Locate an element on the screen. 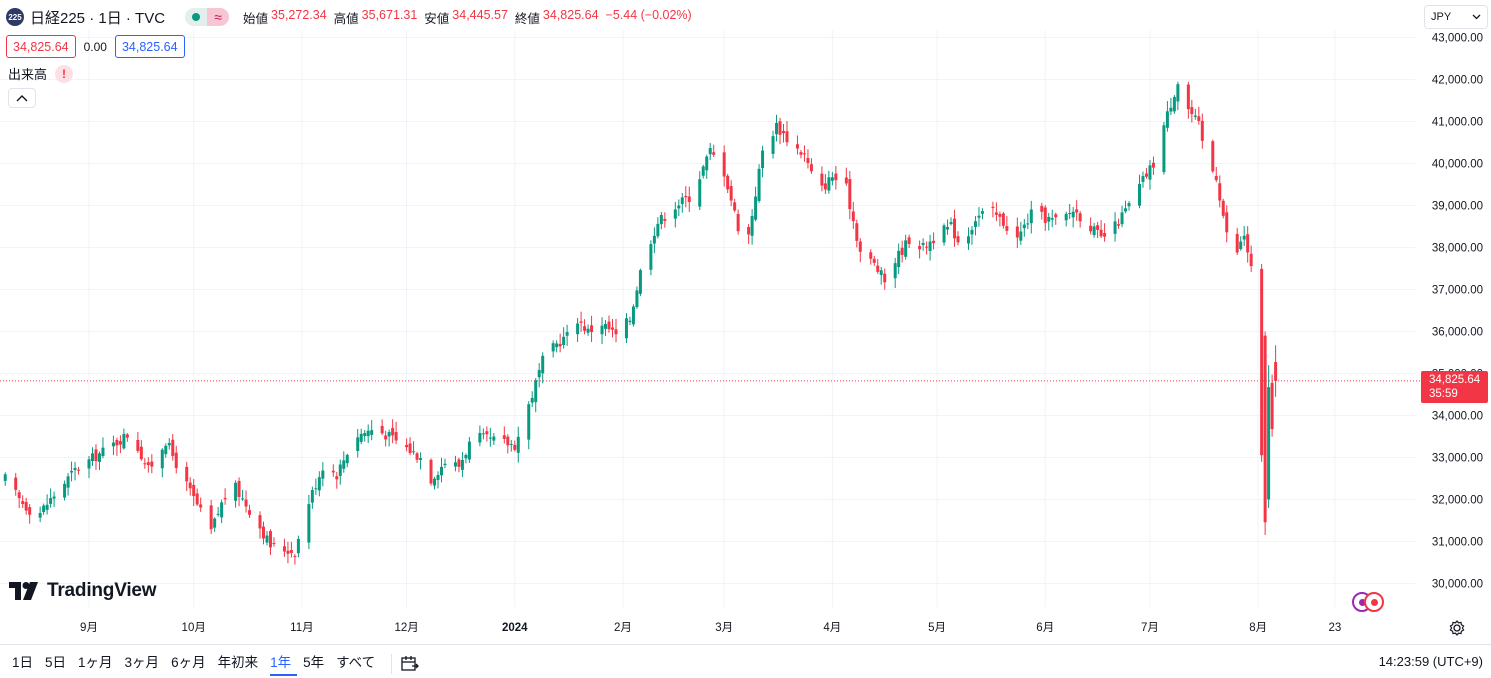 This screenshot has height=678, width=1491. warning-icon: ! is located at coordinates (64, 73).